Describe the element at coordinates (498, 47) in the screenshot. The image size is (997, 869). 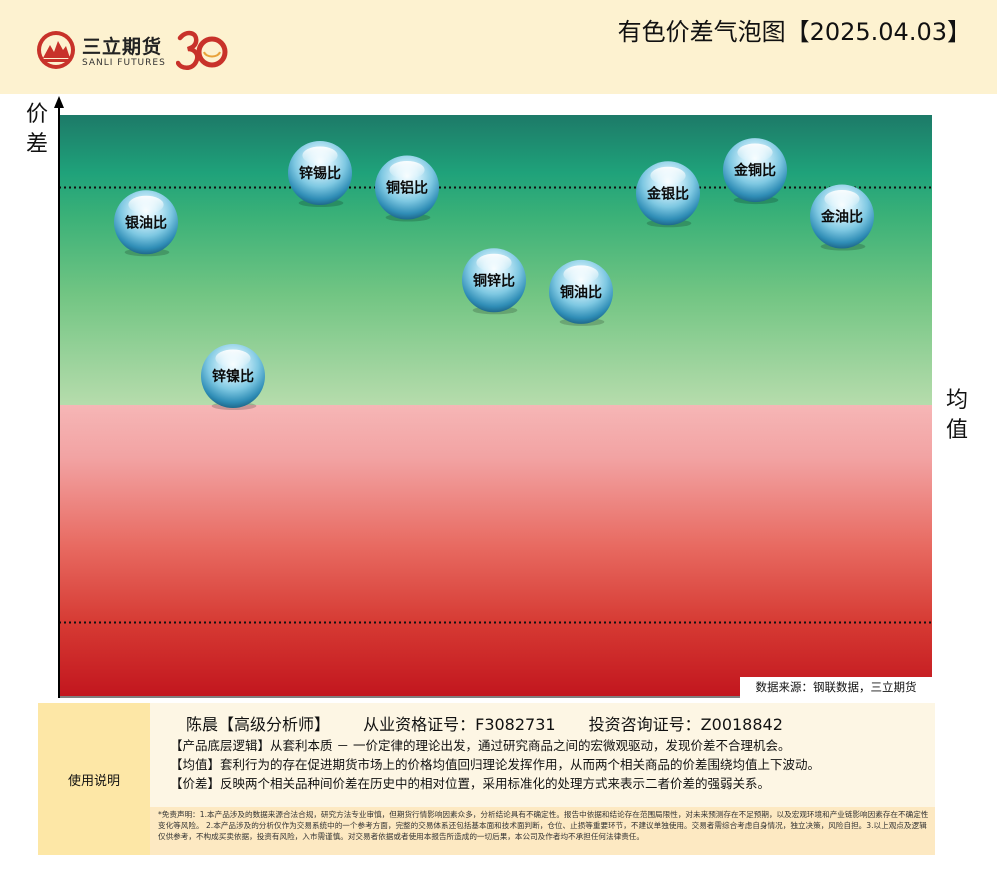
I see `header-banner: 三立期货 SANLI FUTURES 有色价差气泡图【2025.04.03】` at that location.